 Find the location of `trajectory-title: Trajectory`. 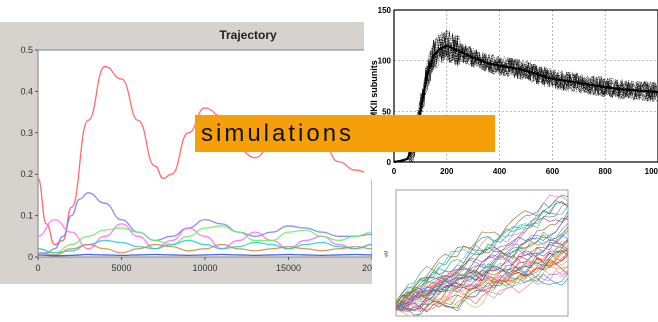

trajectory-title: Trajectory is located at coordinates (248, 35).